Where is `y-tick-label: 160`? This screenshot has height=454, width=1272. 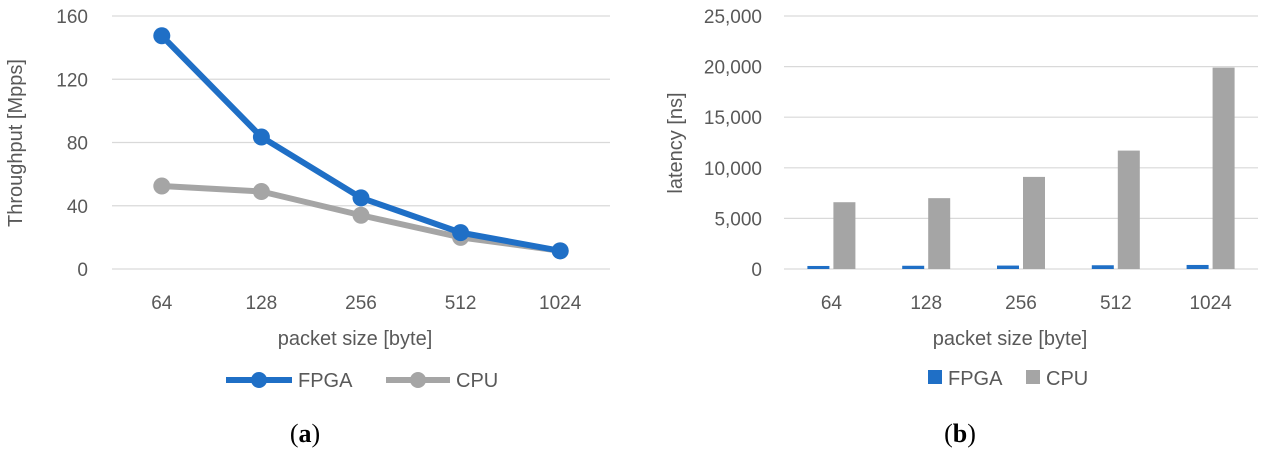
y-tick-label: 160 is located at coordinates (72, 17).